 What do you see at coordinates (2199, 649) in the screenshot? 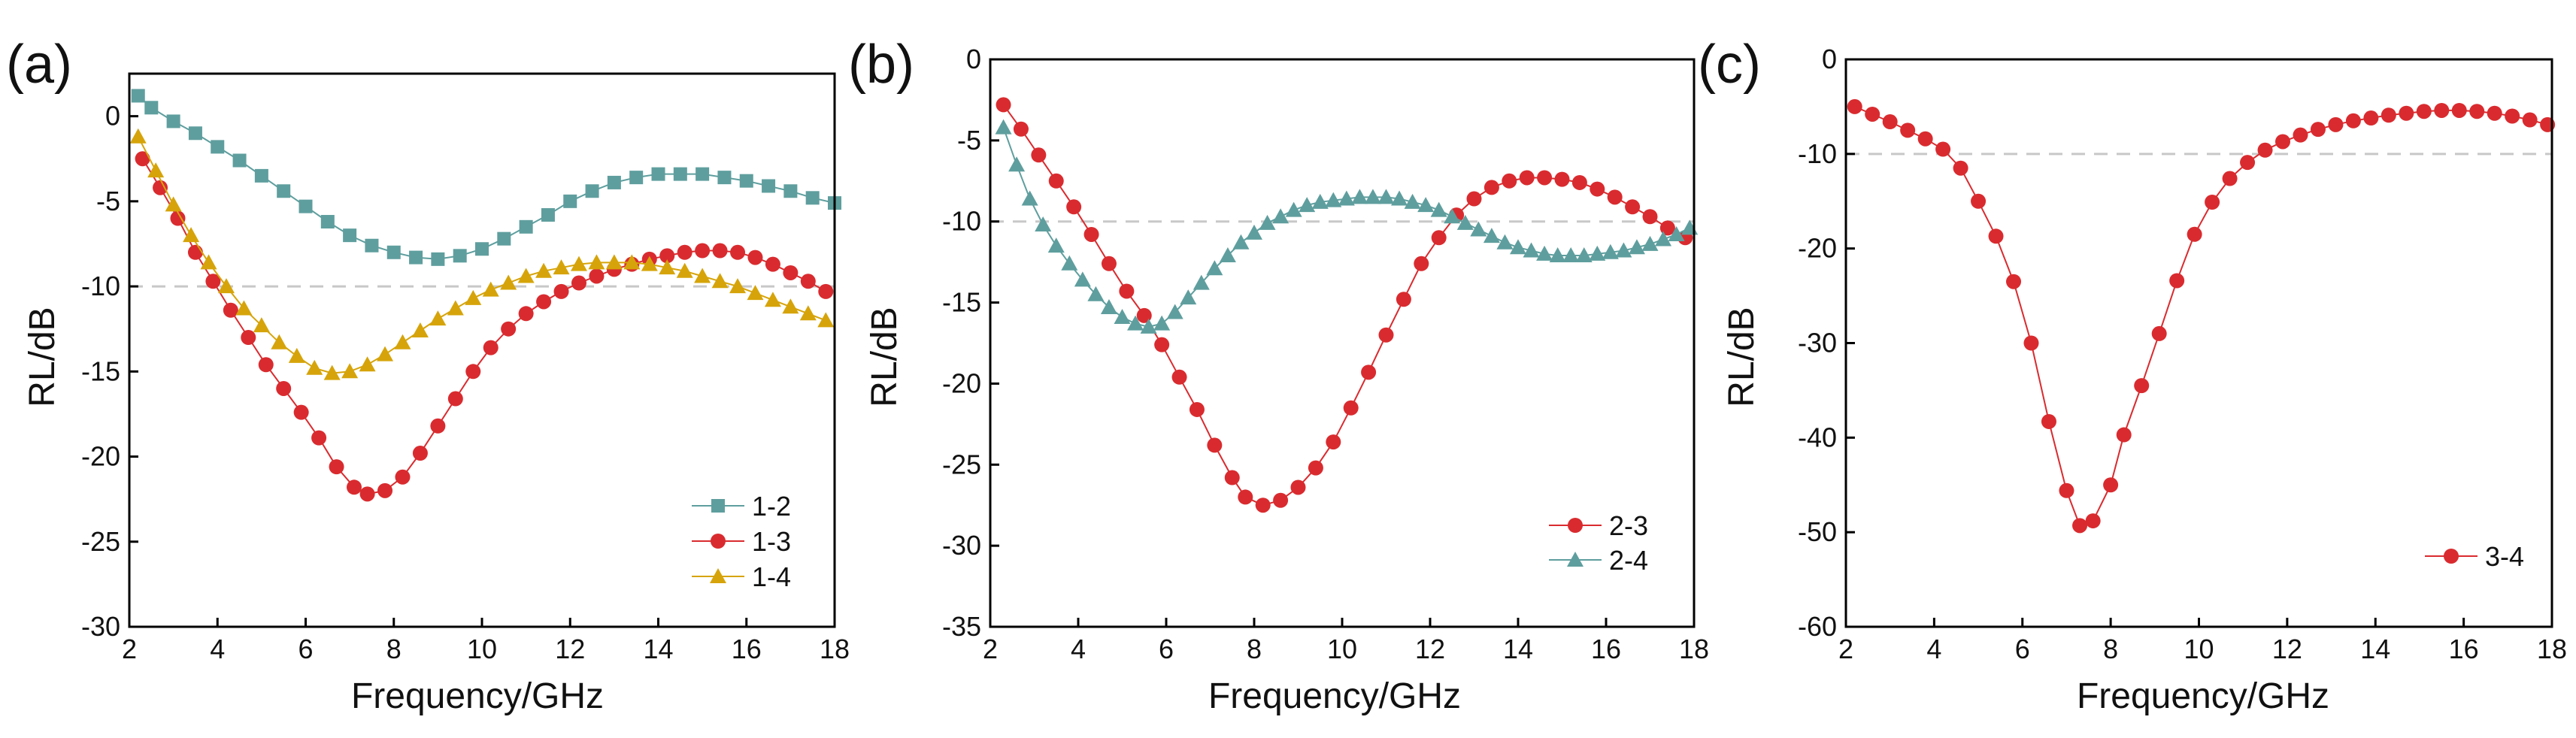
I see `x-tick-label: 10` at bounding box center [2199, 649].